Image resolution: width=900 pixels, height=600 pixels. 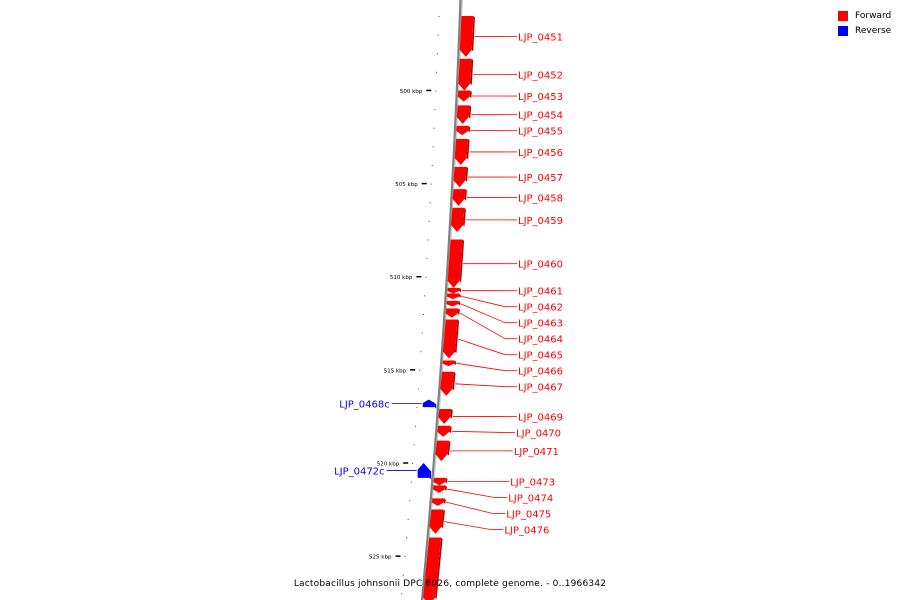 What do you see at coordinates (411, 92) in the screenshot?
I see `scale-label: 500 kbp` at bounding box center [411, 92].